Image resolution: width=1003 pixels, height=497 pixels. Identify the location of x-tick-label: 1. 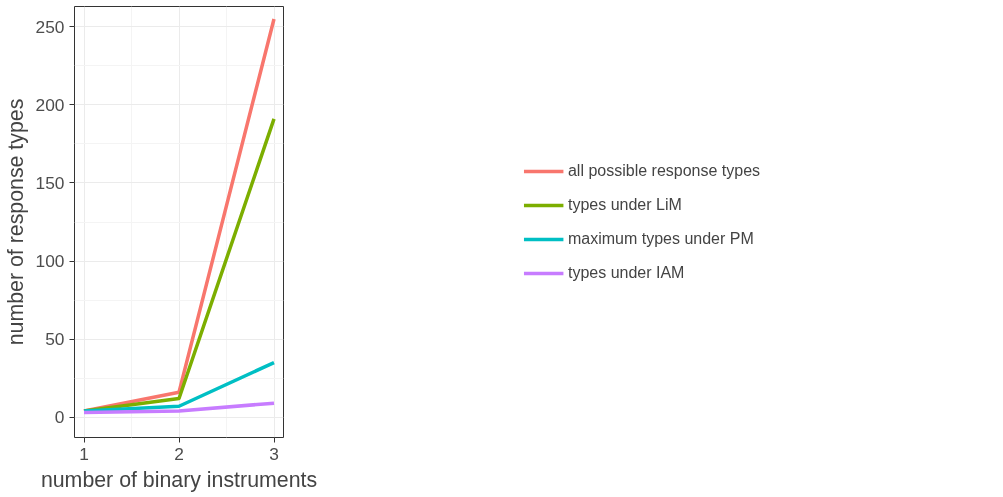
(84, 453).